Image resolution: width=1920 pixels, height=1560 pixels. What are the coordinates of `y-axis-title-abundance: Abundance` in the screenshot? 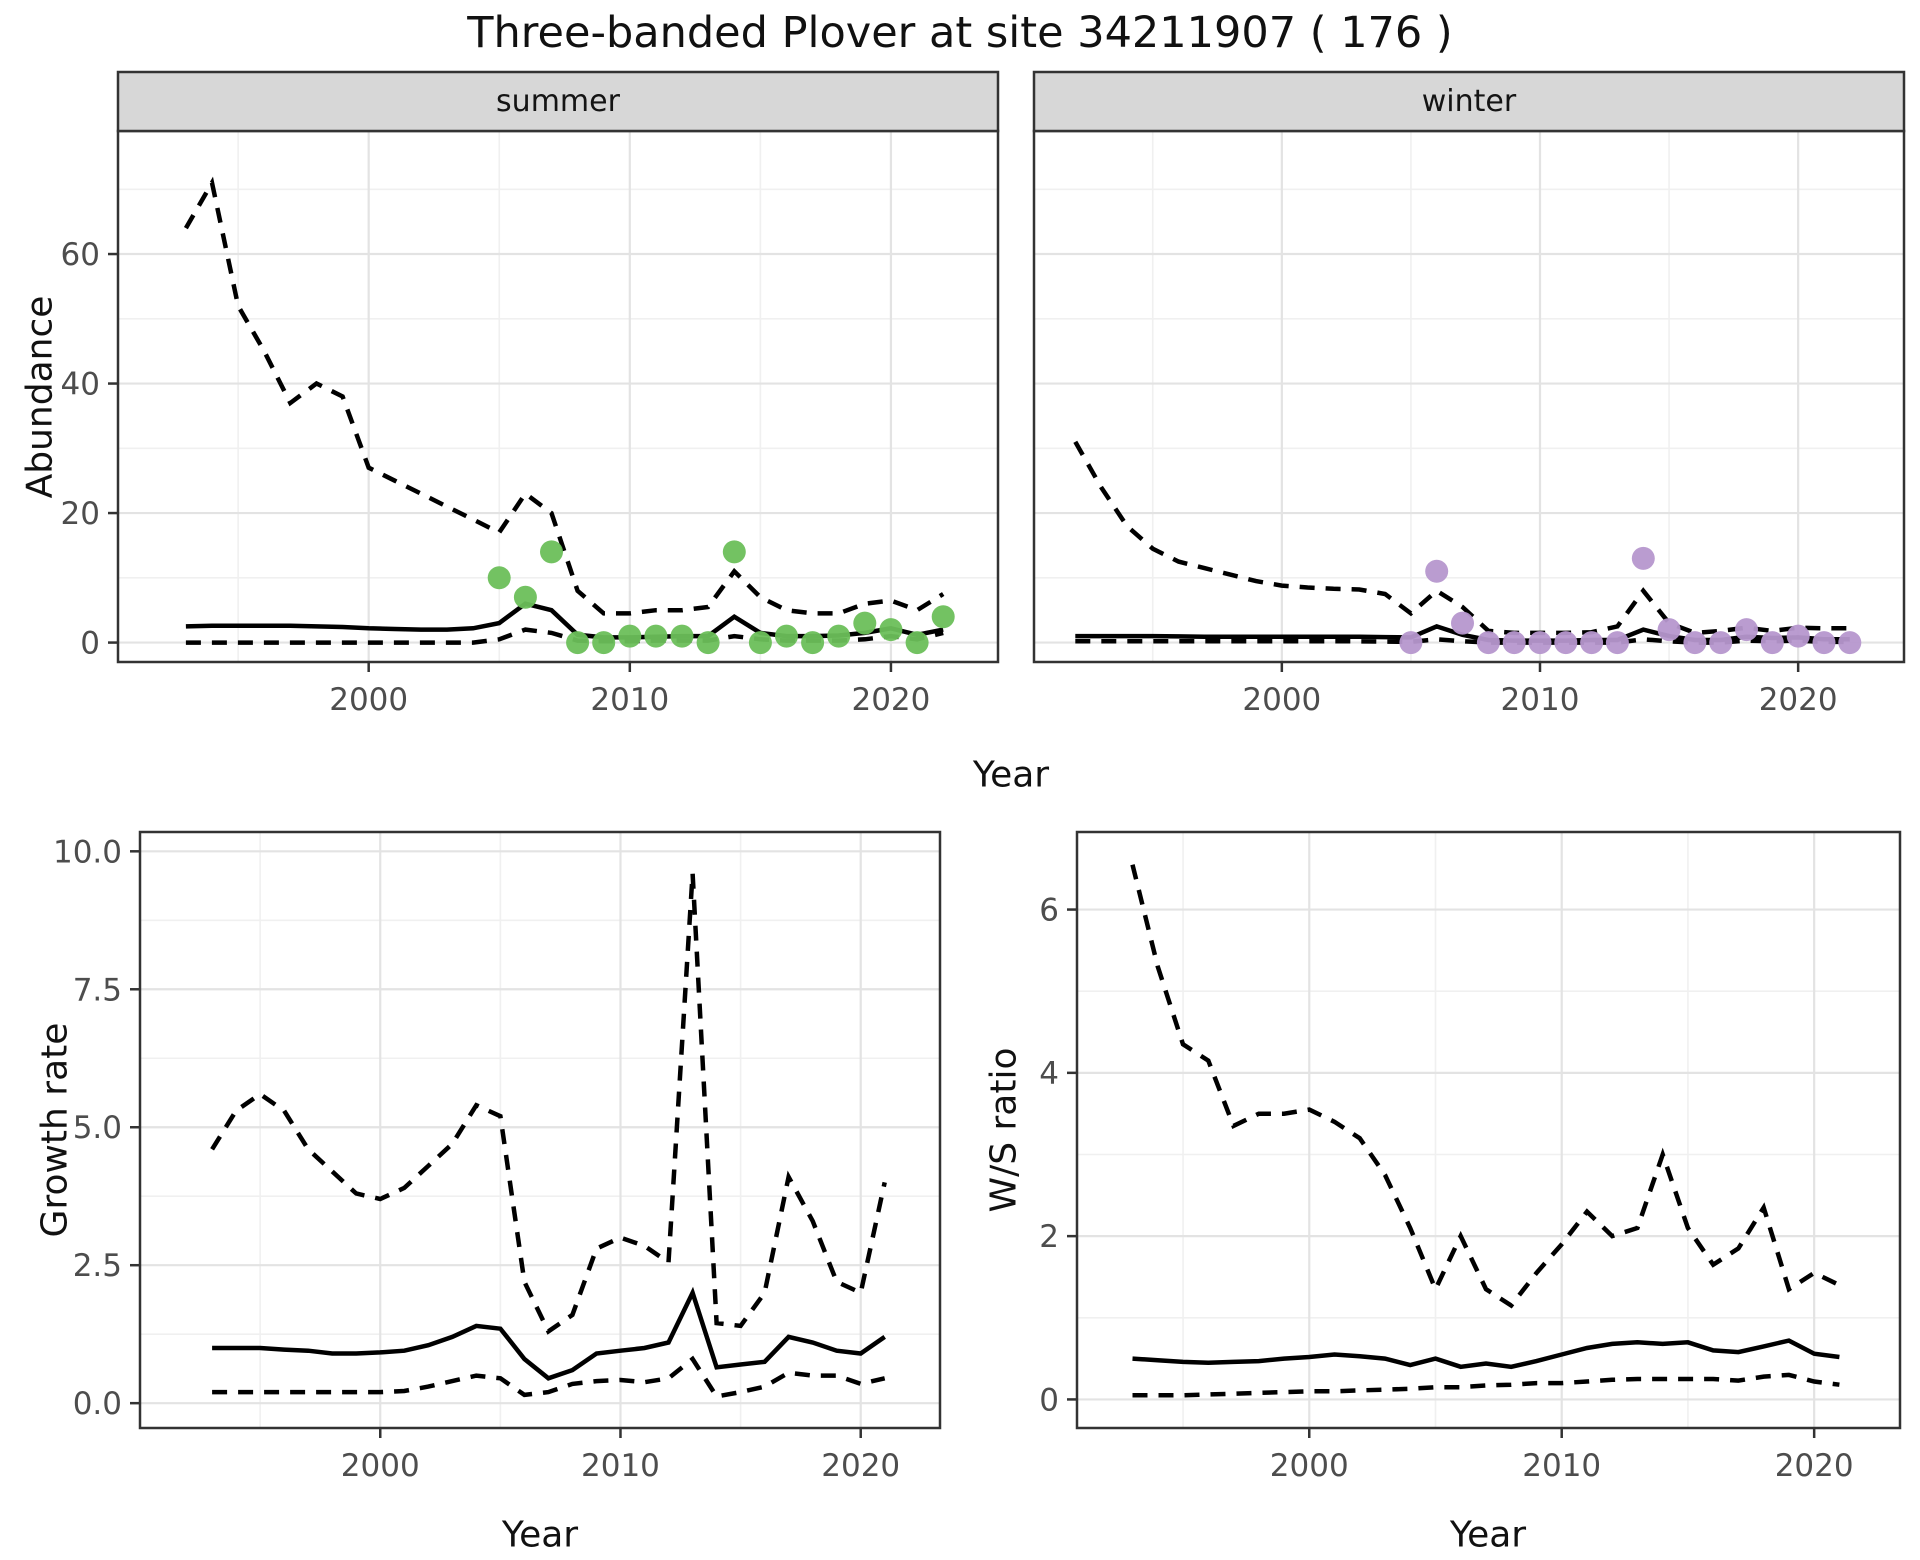 It's located at (40, 397).